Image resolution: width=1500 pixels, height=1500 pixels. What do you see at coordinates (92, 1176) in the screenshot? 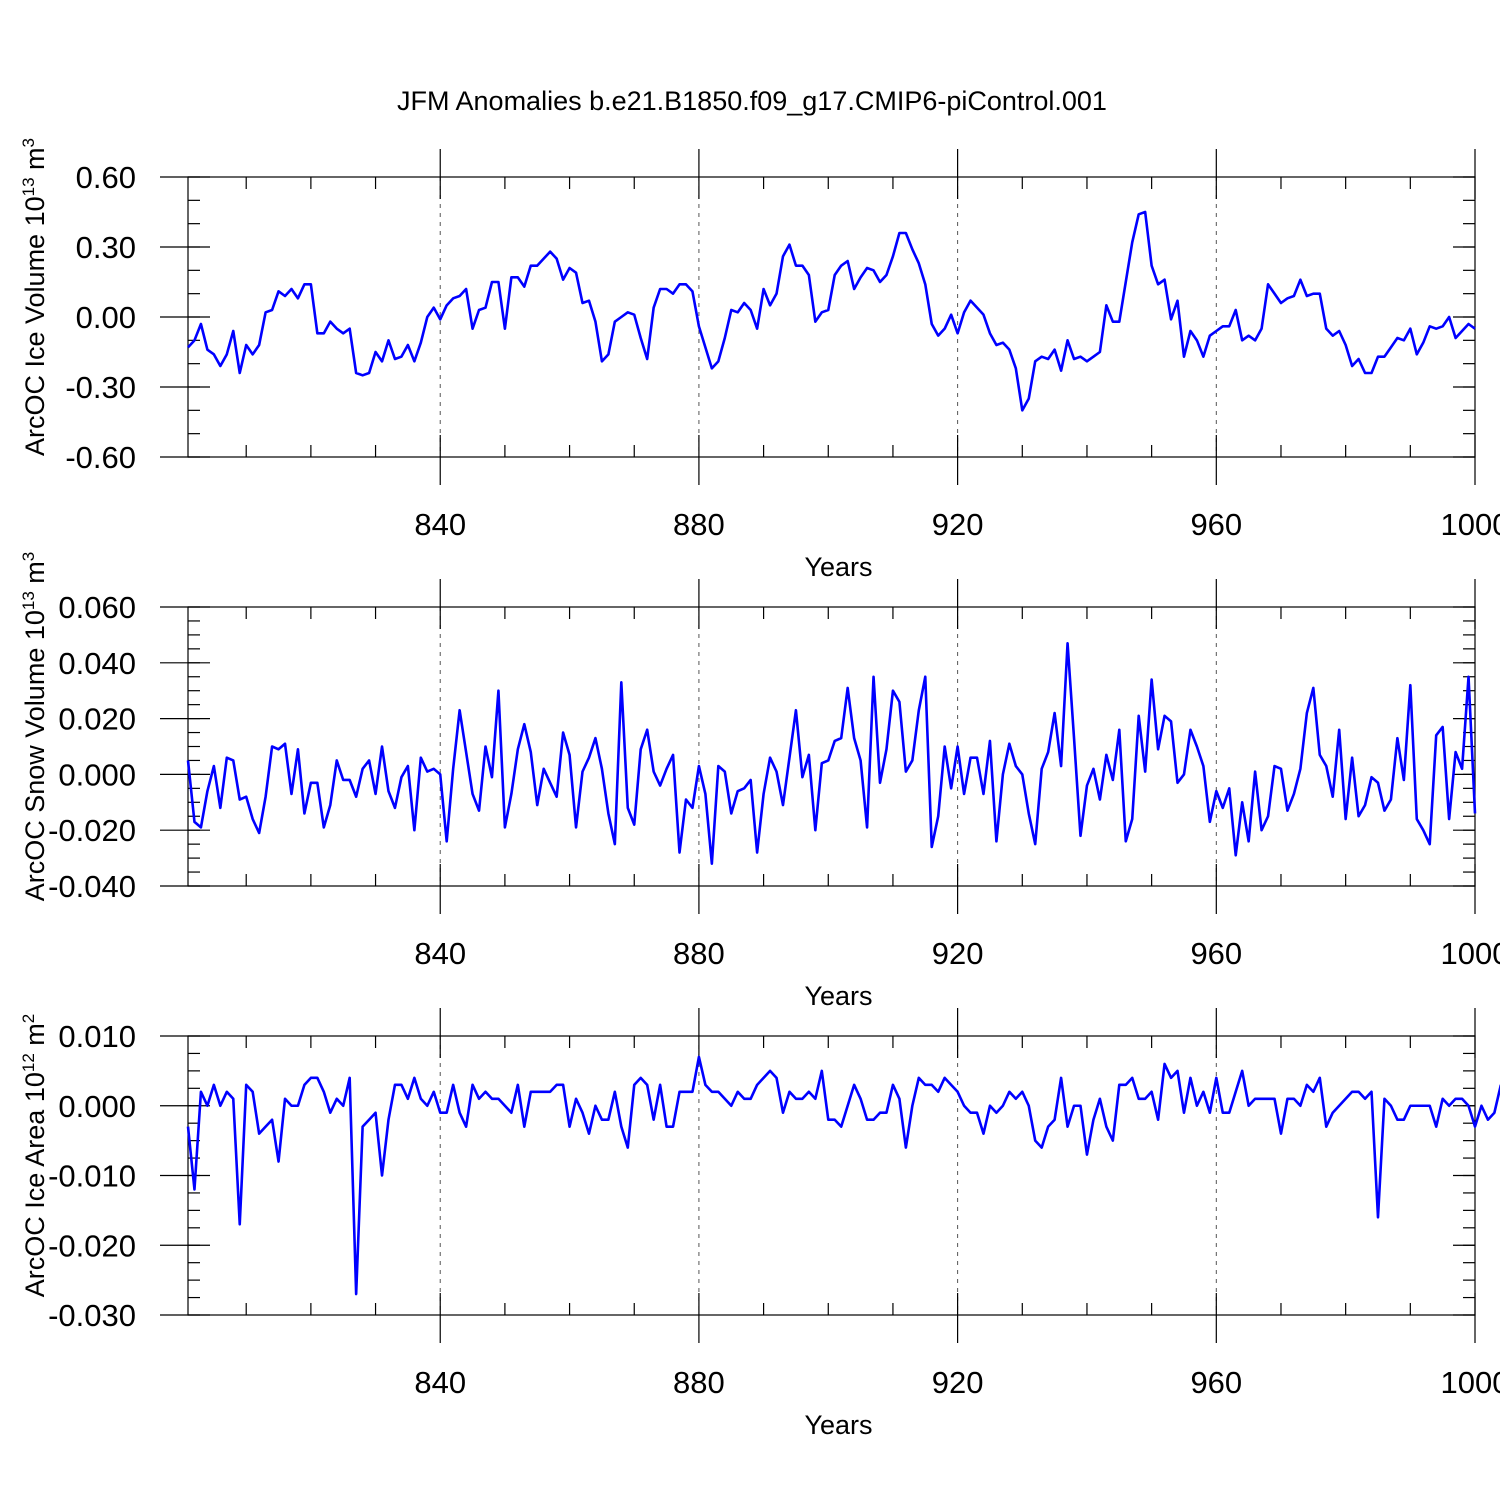
I see `y-tick-label: -0.010` at bounding box center [92, 1176].